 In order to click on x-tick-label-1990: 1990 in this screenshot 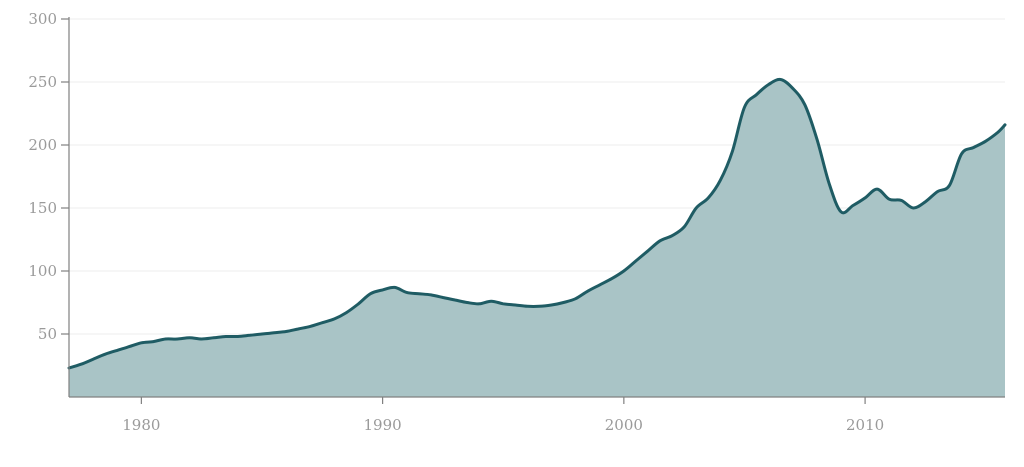, I will do `click(383, 425)`.